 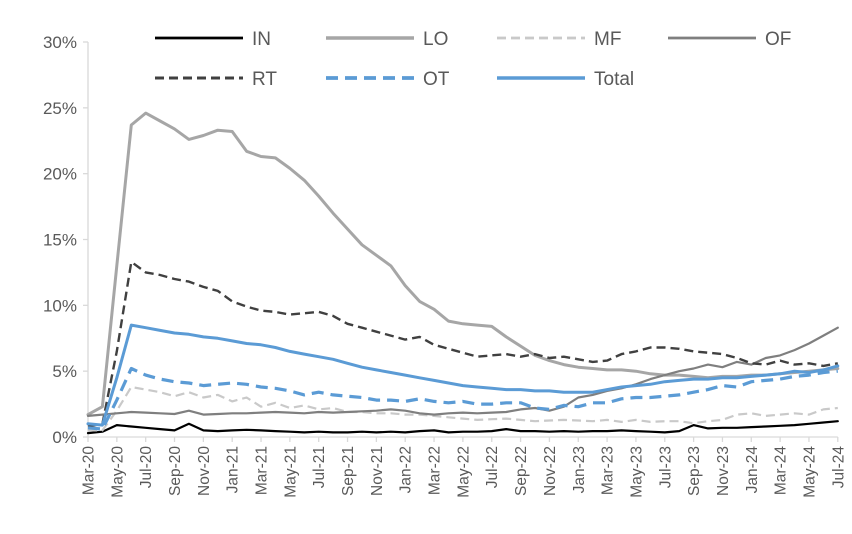 I want to click on legend-label-lo: LO, so click(x=435, y=39).